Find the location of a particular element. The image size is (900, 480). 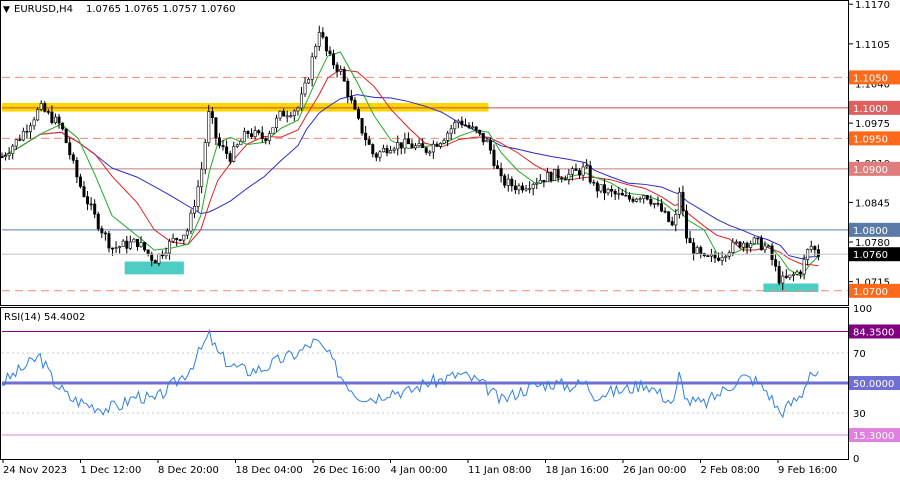

x-tick-label: 24 Nov 2023 is located at coordinates (35, 470).